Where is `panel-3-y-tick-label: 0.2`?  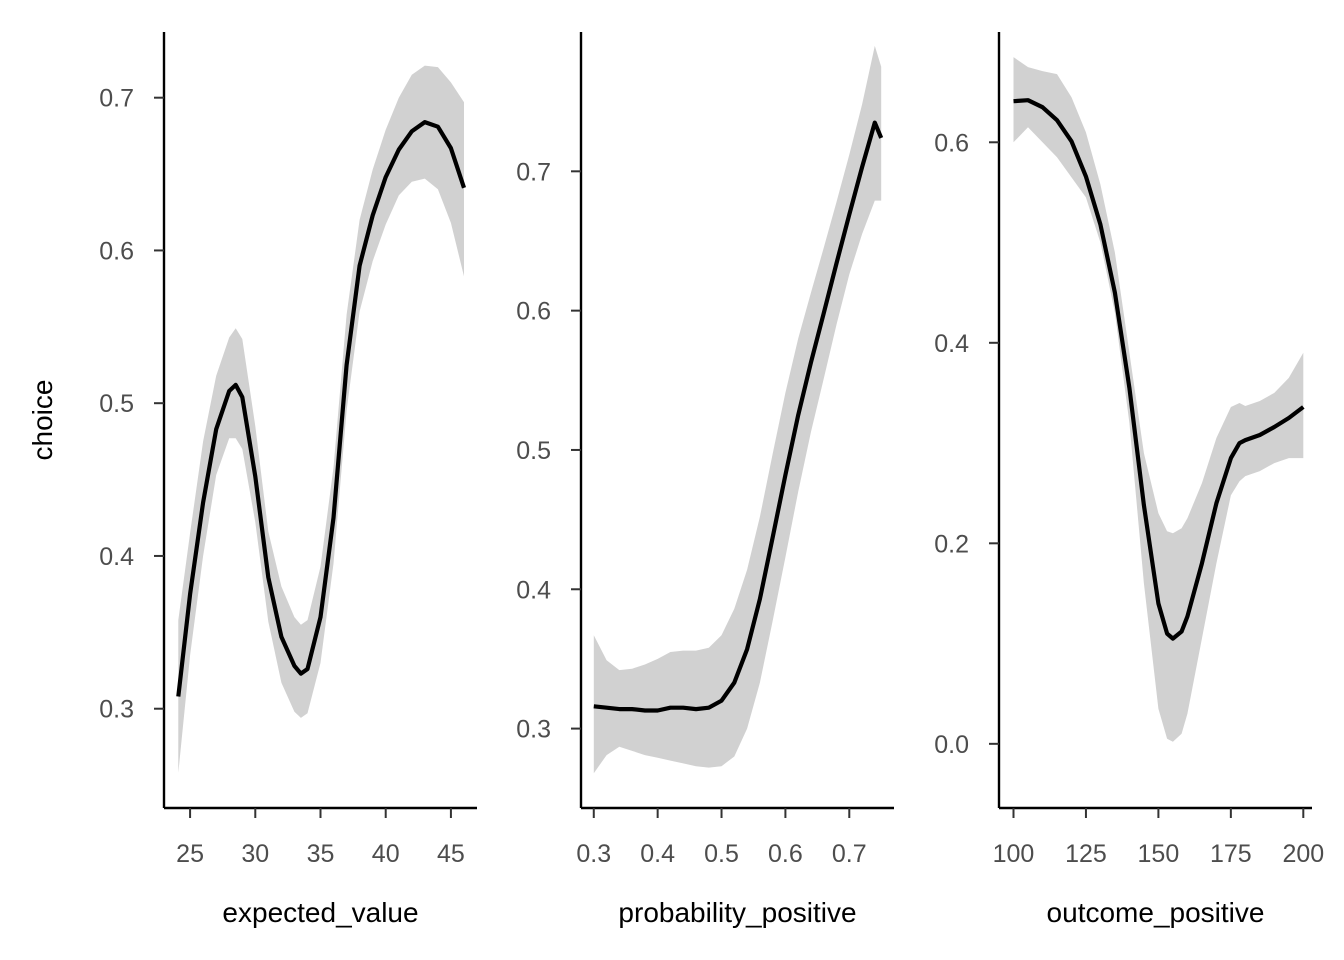 panel-3-y-tick-label: 0.2 is located at coordinates (951, 544).